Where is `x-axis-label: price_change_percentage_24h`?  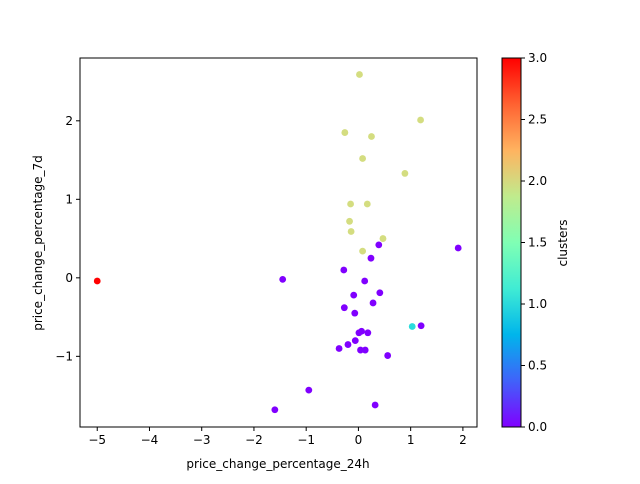 x-axis-label: price_change_percentage_24h is located at coordinates (277, 464).